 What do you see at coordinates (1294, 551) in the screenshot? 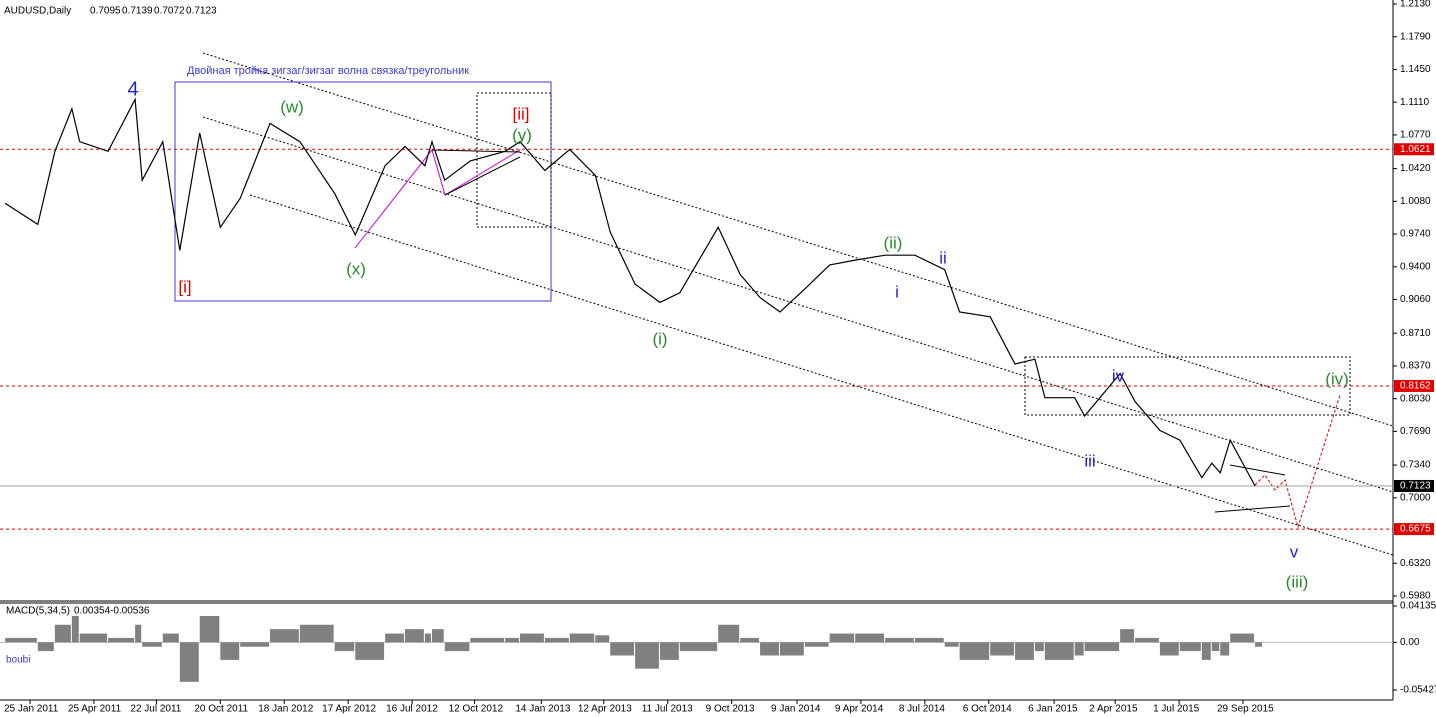
I see `wave-label: v` at bounding box center [1294, 551].